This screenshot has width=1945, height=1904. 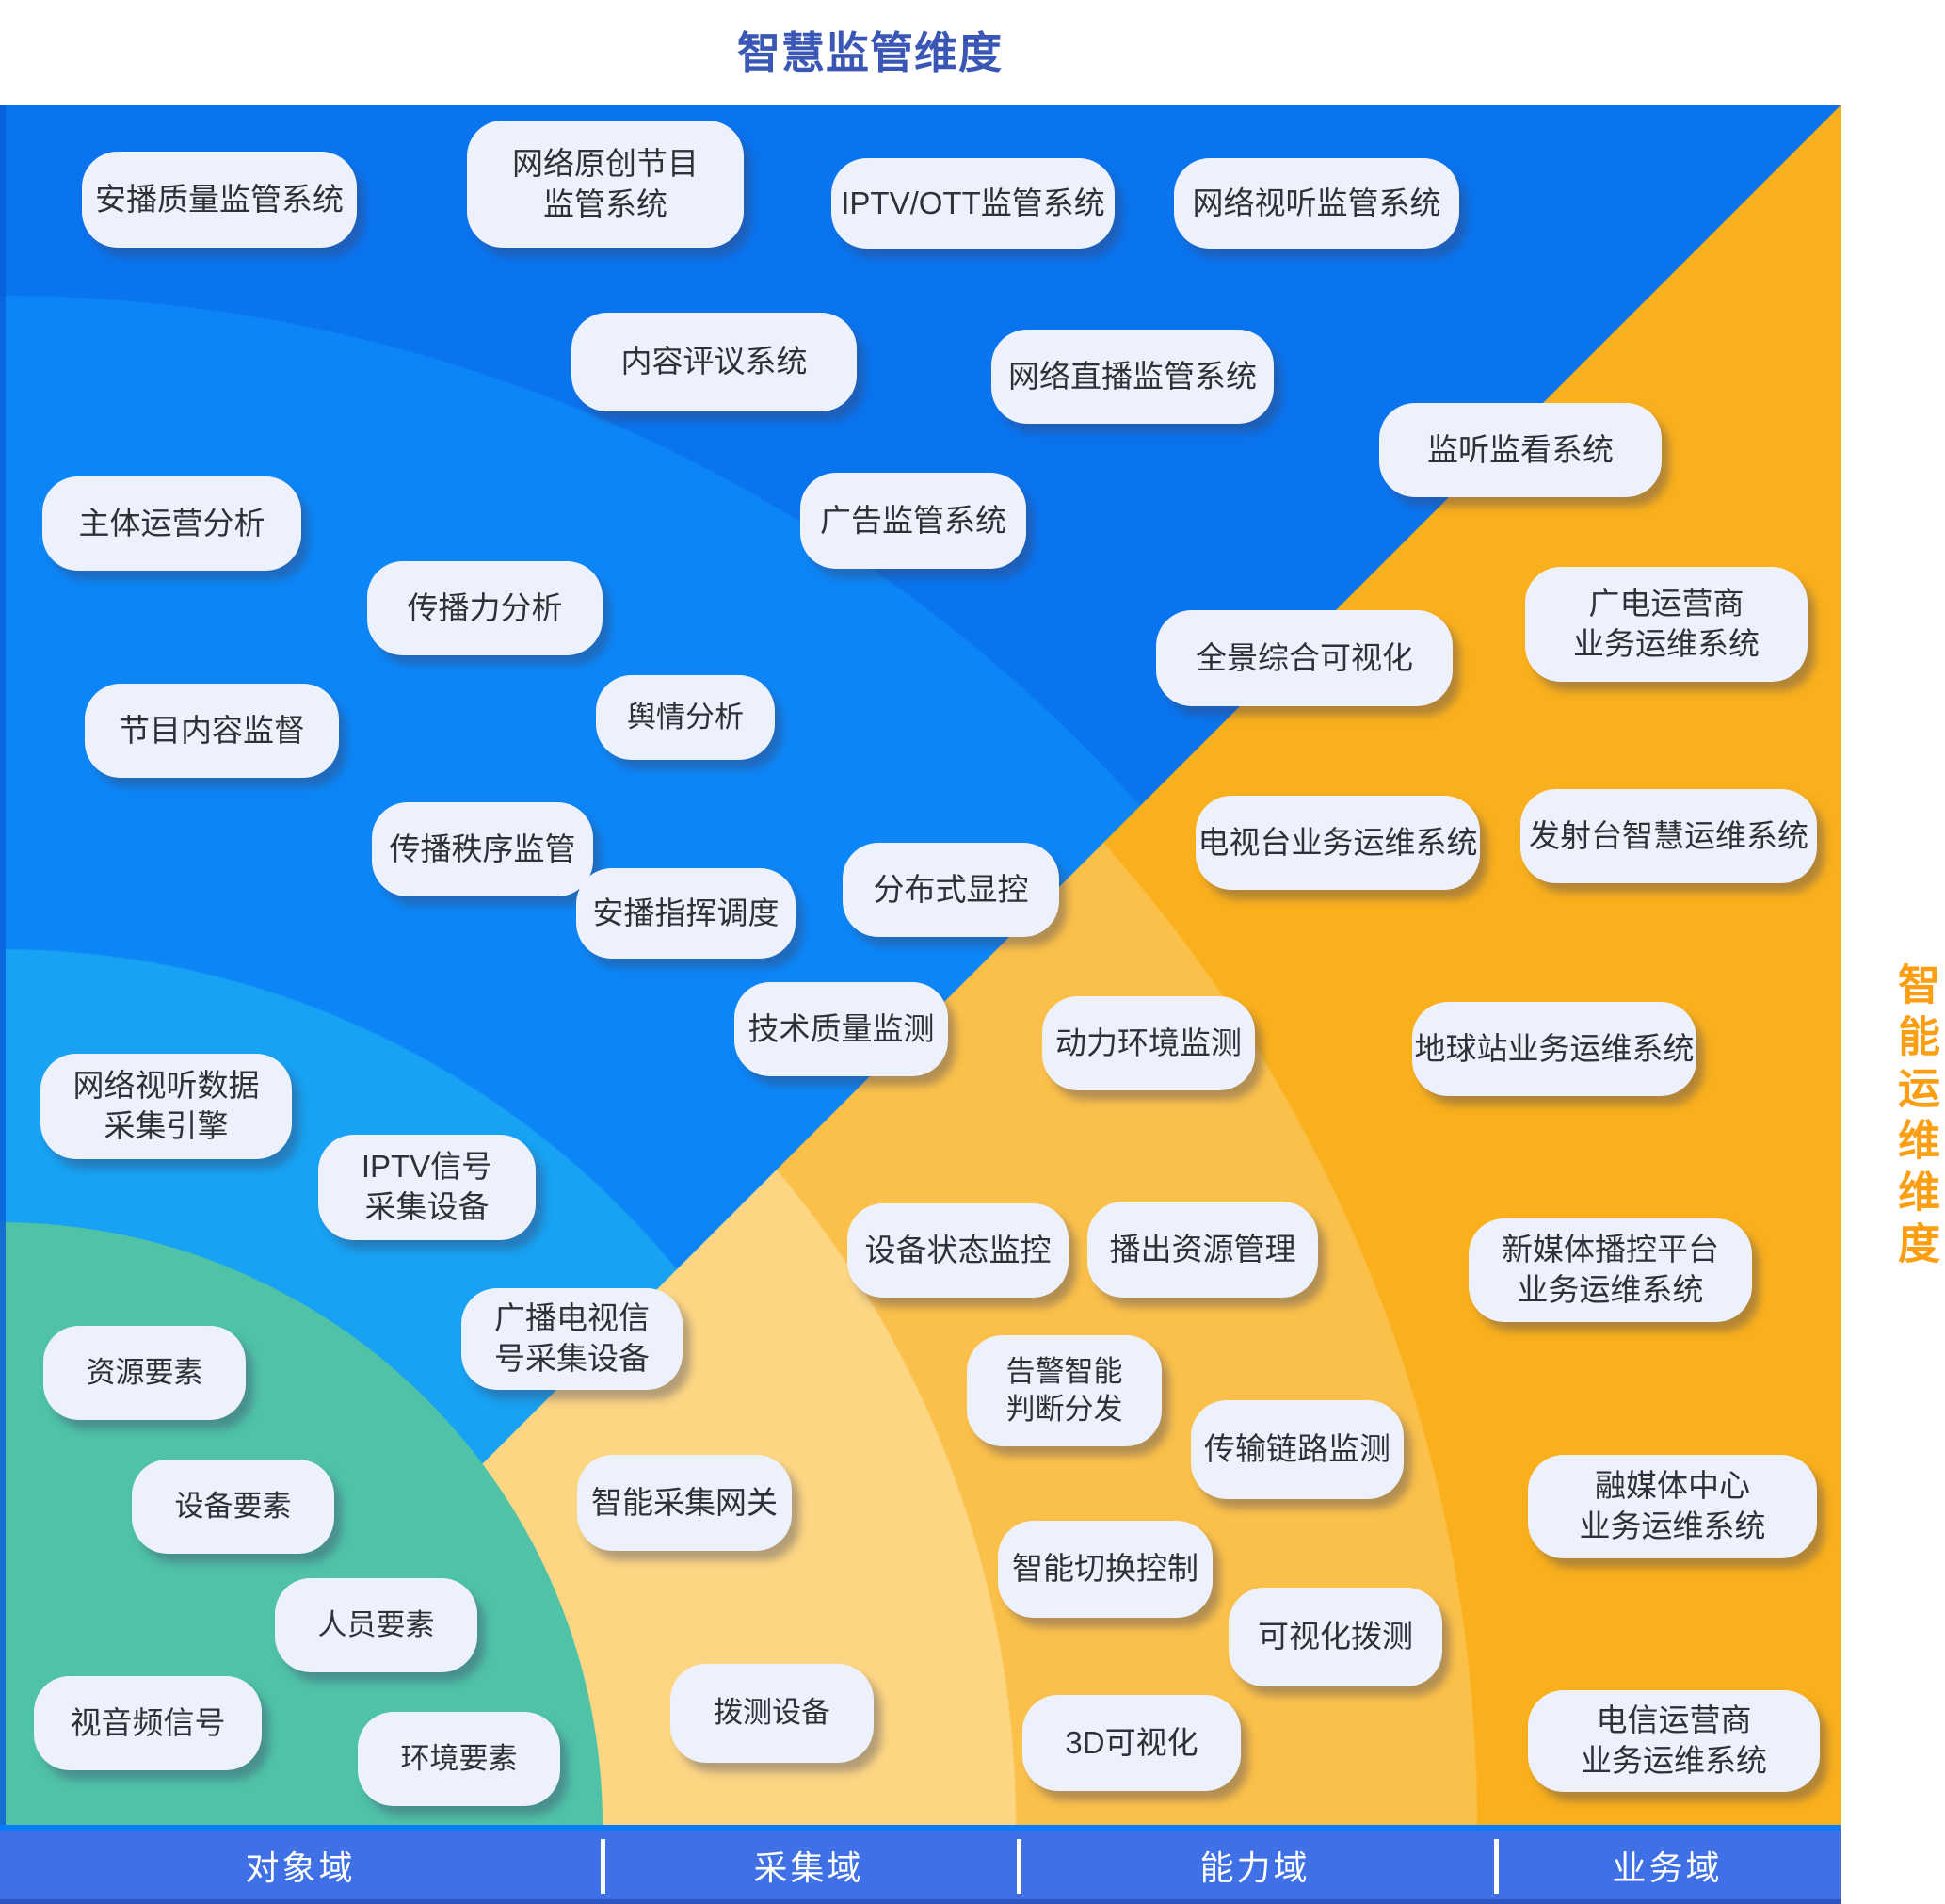 What do you see at coordinates (1131, 1743) in the screenshot?
I see `diagram-pill: 3D可视化` at bounding box center [1131, 1743].